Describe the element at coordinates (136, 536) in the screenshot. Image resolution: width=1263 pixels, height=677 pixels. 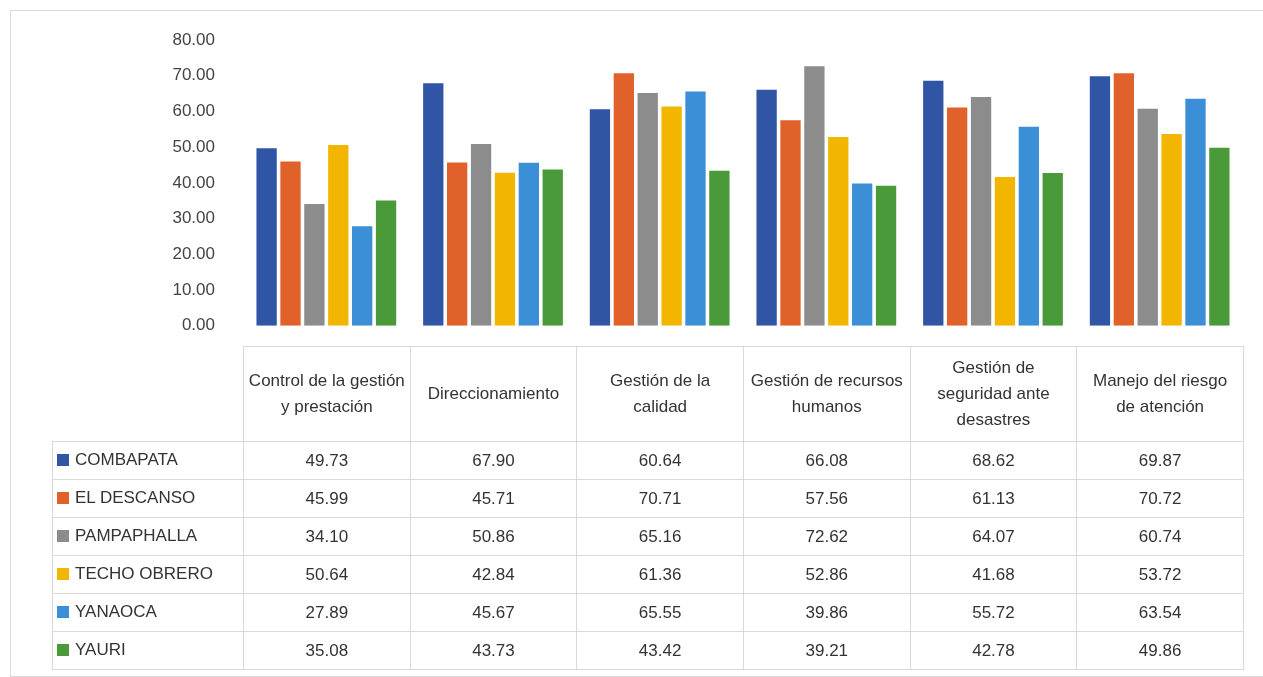
I see `legend-label: PAMPAPHALLA` at that location.